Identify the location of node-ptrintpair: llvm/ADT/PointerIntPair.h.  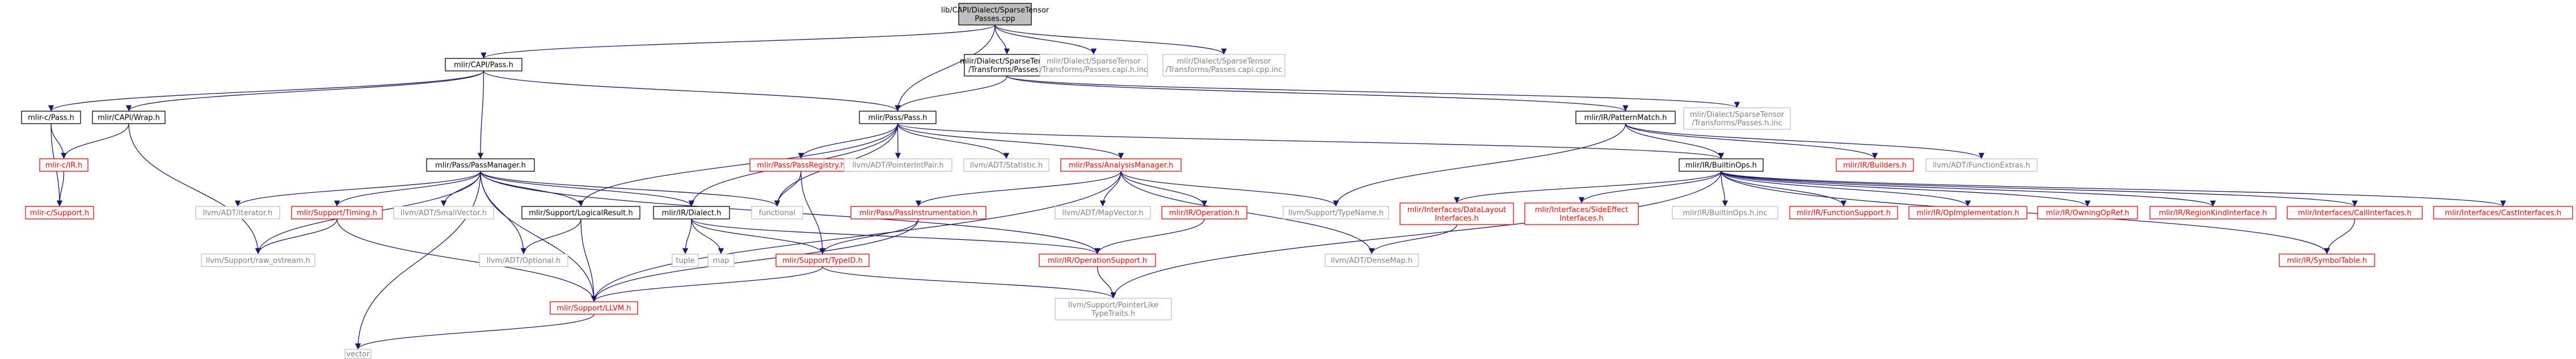
(898, 165).